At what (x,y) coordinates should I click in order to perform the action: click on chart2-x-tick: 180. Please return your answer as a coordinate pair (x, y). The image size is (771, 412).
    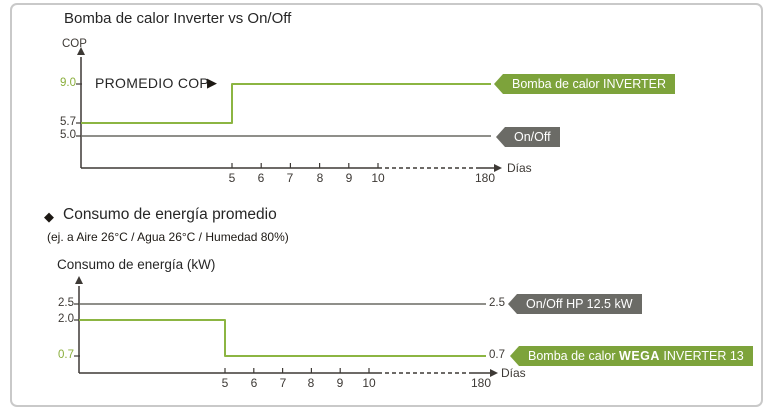
    Looking at the image, I should click on (481, 383).